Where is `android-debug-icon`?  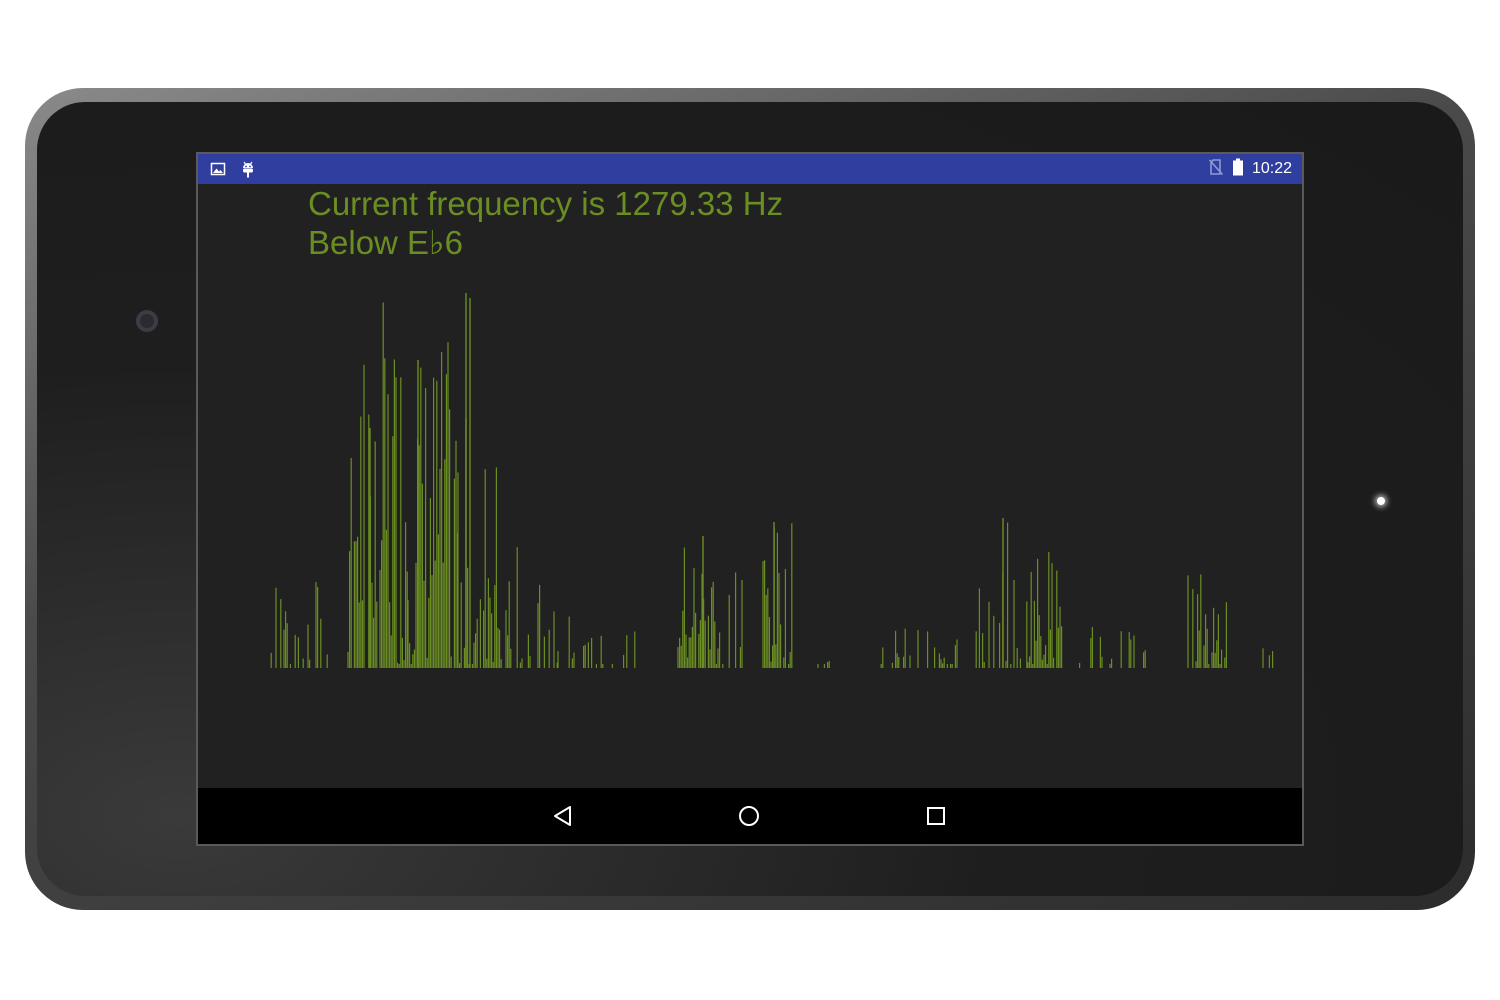 android-debug-icon is located at coordinates (248, 171).